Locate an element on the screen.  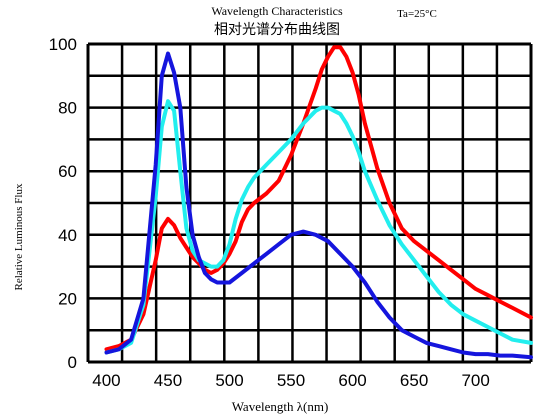
x-tick-label: 400 is located at coordinates (106, 380).